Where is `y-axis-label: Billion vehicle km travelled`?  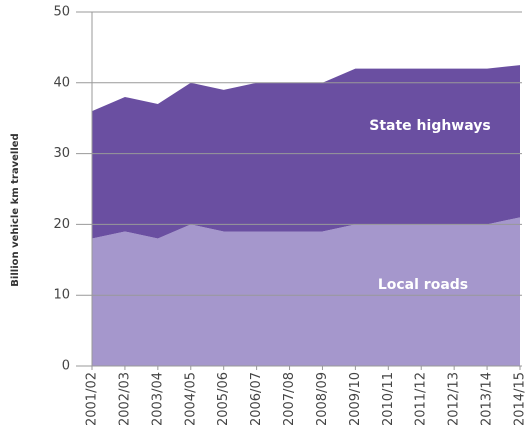 y-axis-label: Billion vehicle km travelled is located at coordinates (15, 209).